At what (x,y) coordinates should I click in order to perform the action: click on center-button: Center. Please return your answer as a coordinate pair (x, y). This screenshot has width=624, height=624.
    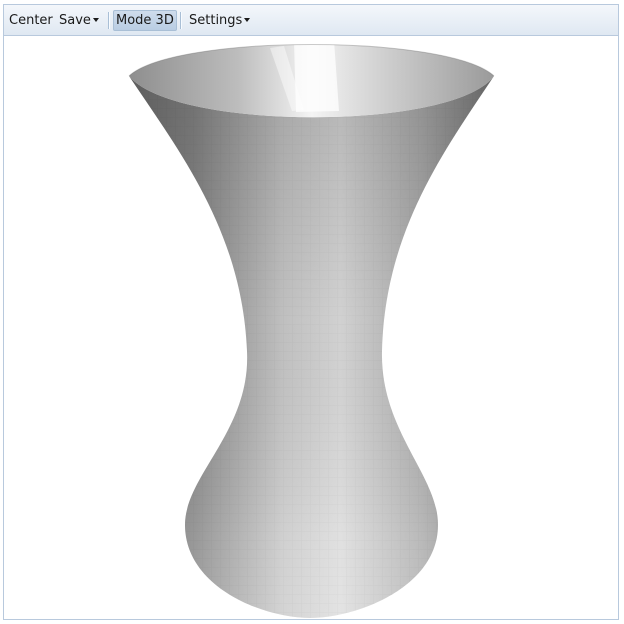
    Looking at the image, I should click on (31, 20).